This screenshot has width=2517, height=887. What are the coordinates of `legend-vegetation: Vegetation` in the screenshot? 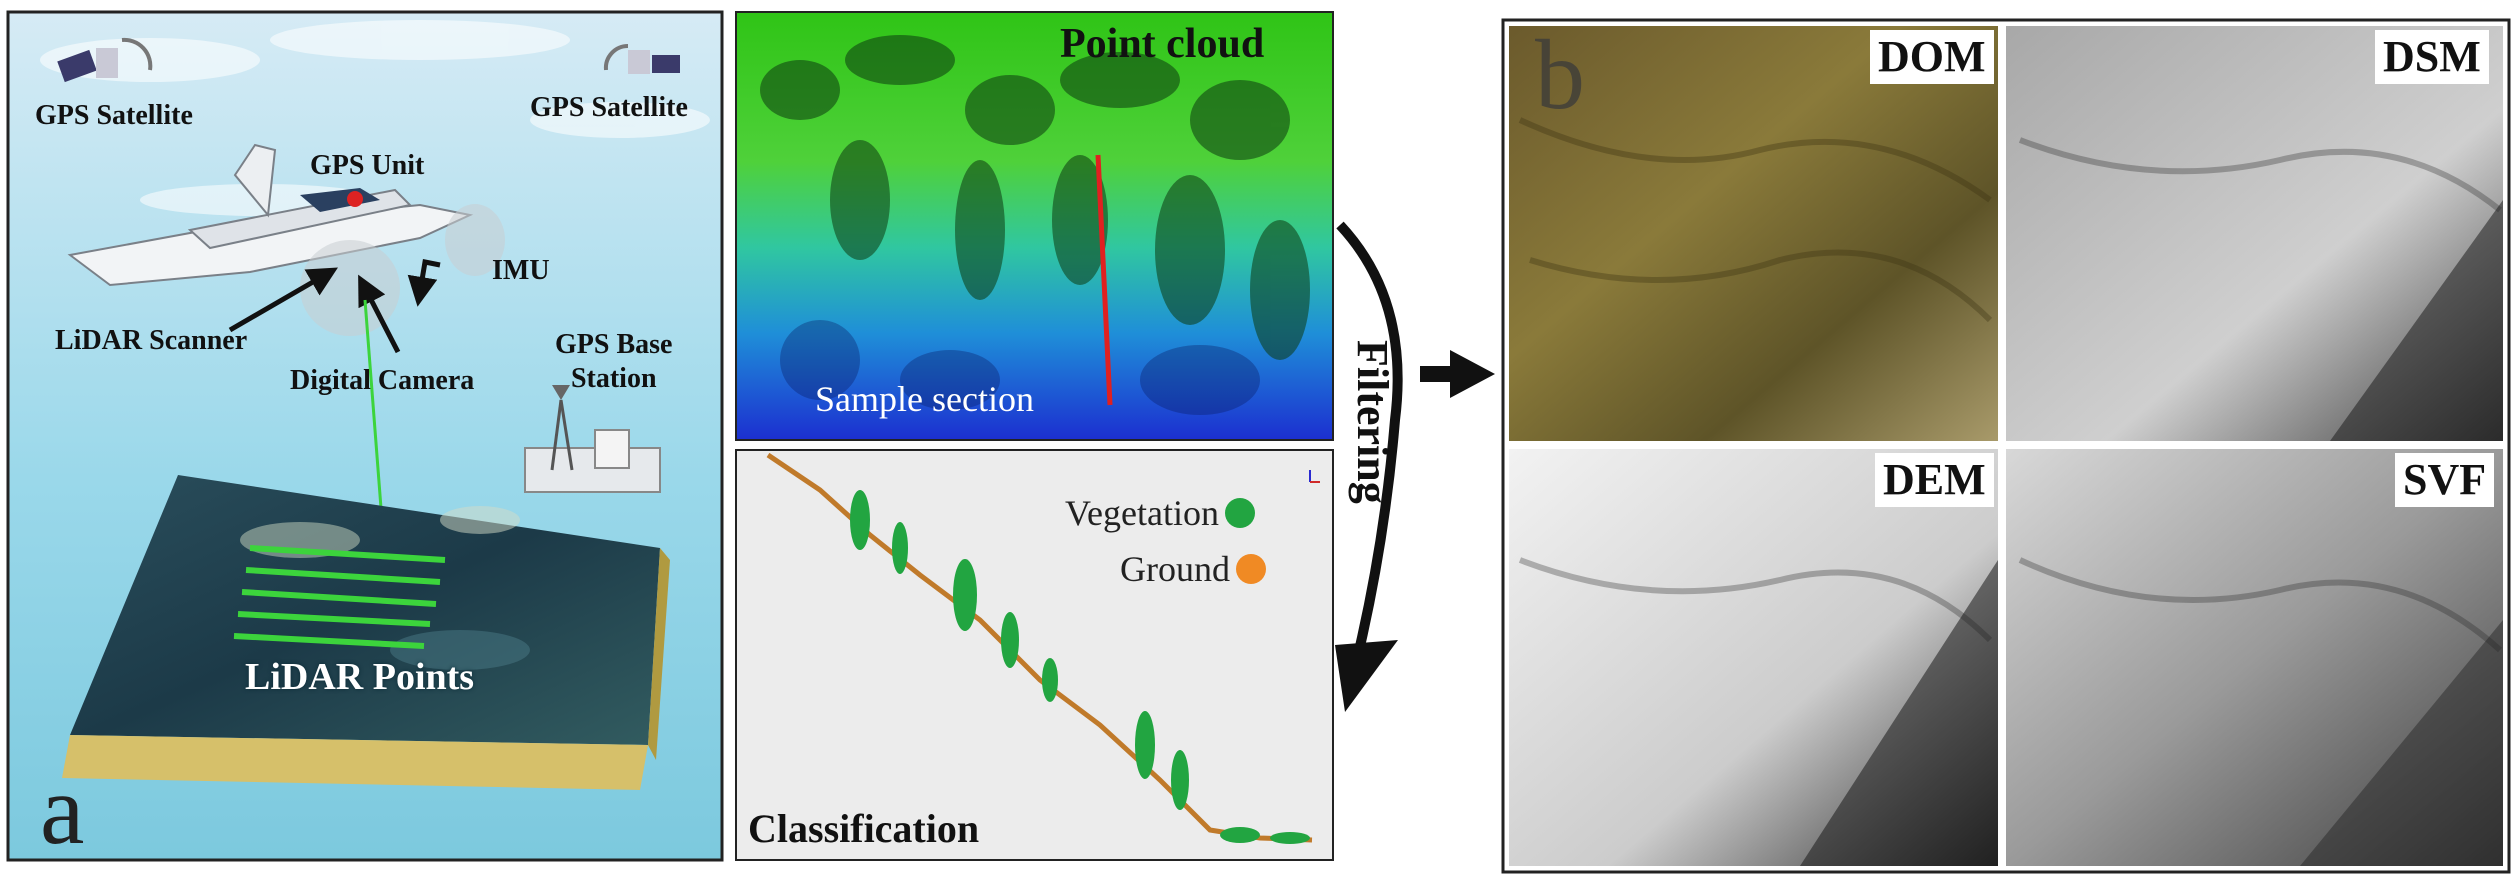 It's located at (1160, 513).